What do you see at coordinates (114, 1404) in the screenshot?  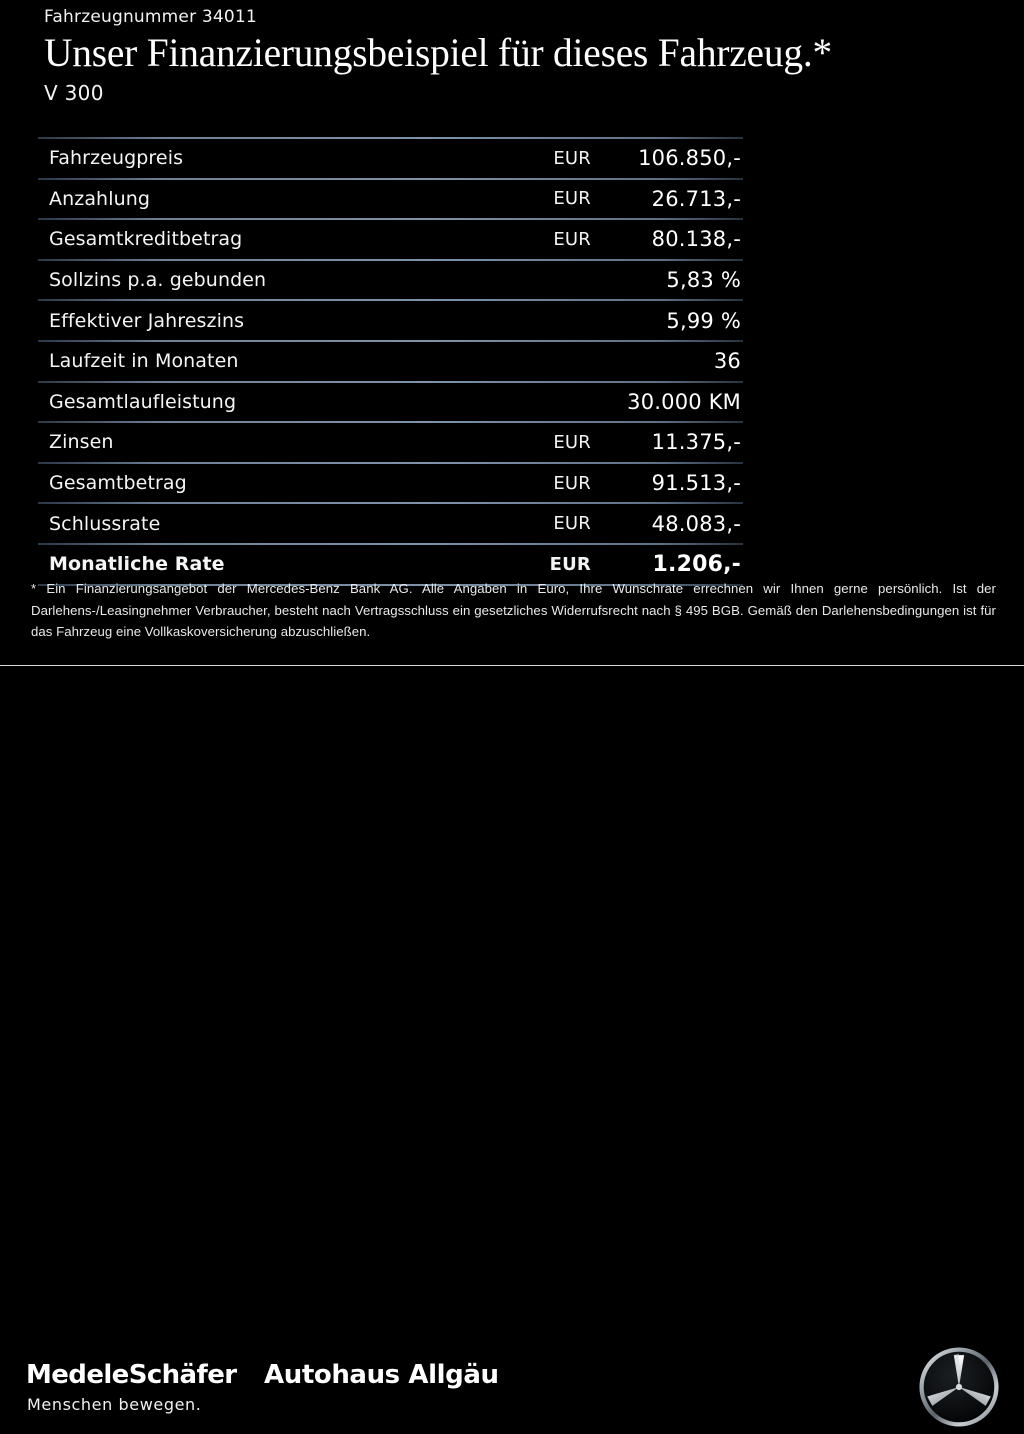 I see `dealer-tagline: Menschen bewegen.` at bounding box center [114, 1404].